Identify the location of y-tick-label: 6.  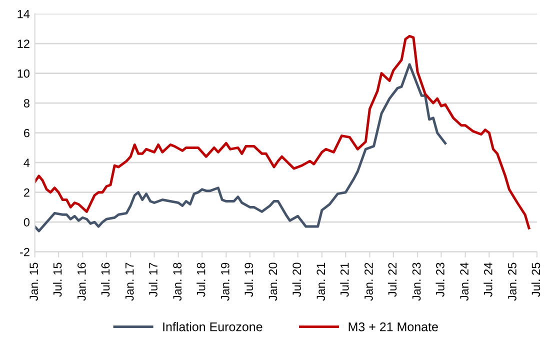
(27, 133).